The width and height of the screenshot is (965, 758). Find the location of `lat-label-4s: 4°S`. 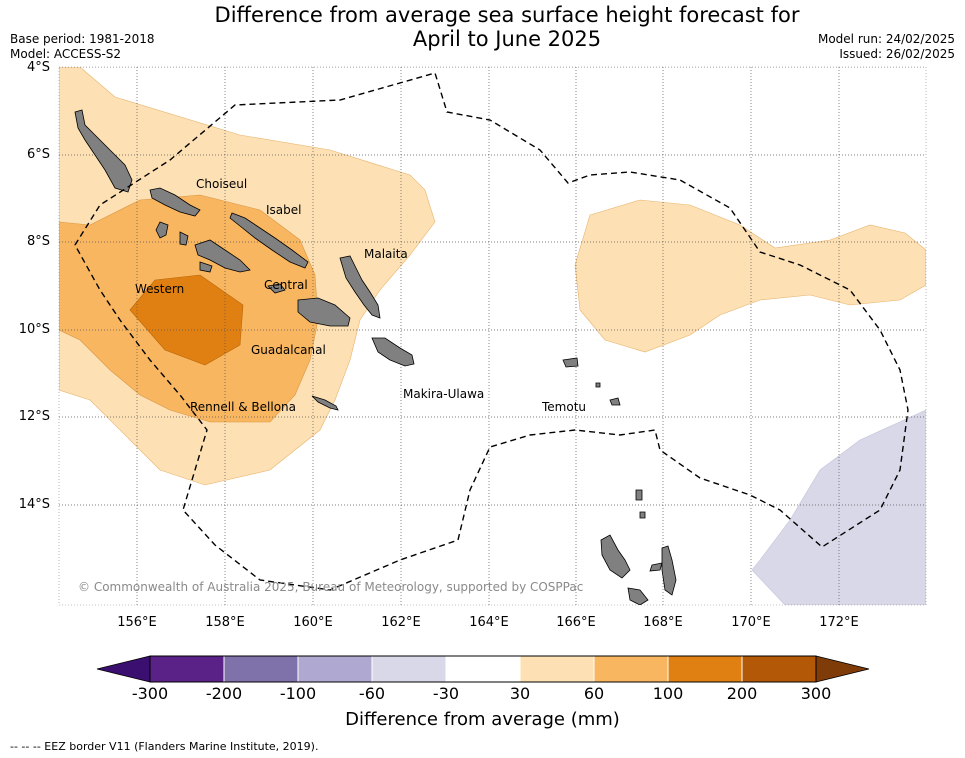

lat-label-4s: 4°S is located at coordinates (38, 67).